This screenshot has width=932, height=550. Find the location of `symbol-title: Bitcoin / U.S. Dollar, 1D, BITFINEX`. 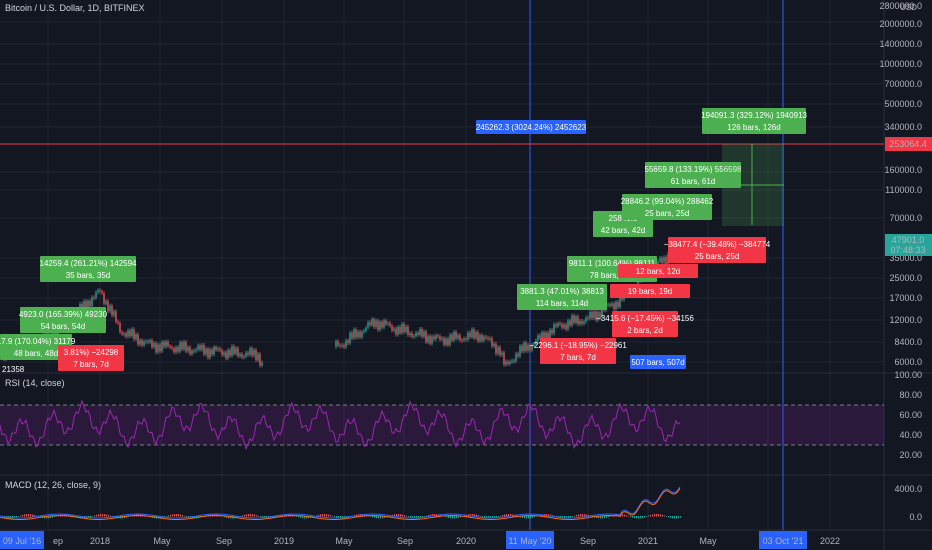

symbol-title: Bitcoin / U.S. Dollar, 1D, BITFINEX is located at coordinates (75, 8).